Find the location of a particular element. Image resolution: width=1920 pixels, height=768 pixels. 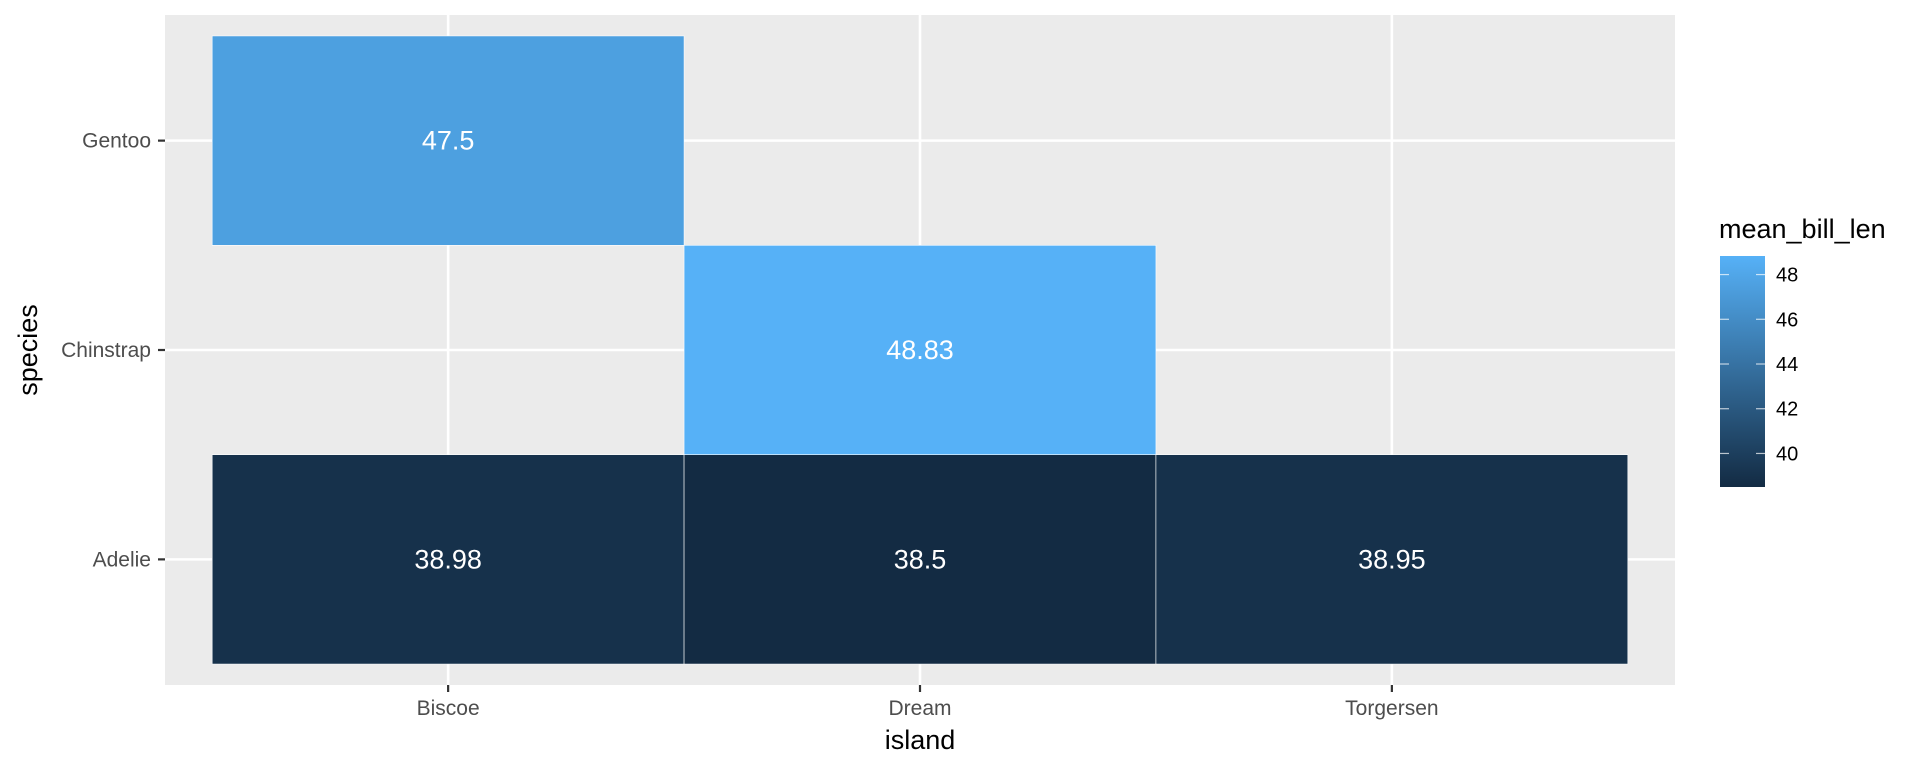

cell-value-label: 38.5 is located at coordinates (920, 559).